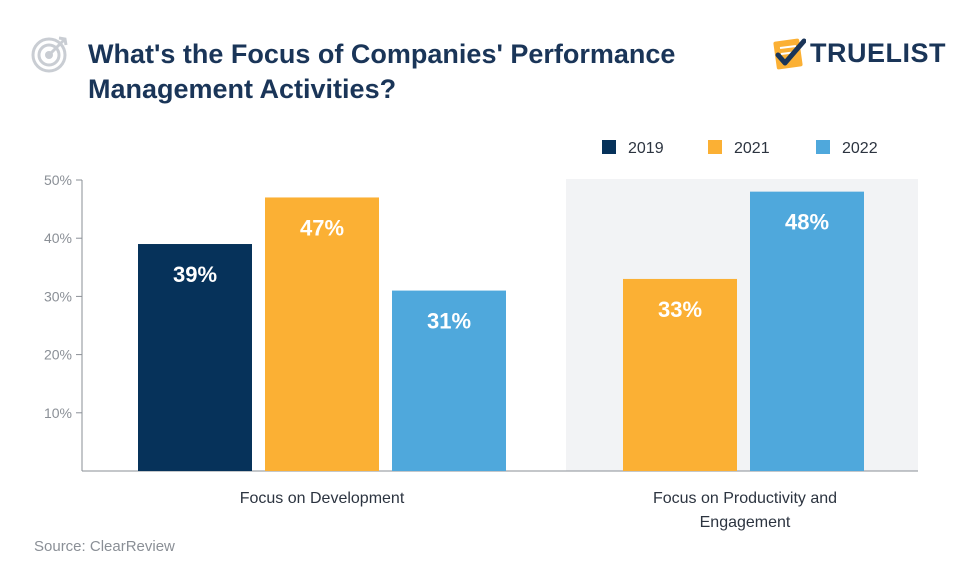  Describe the element at coordinates (715, 147) in the screenshot. I see `legend-swatch-2021` at that location.